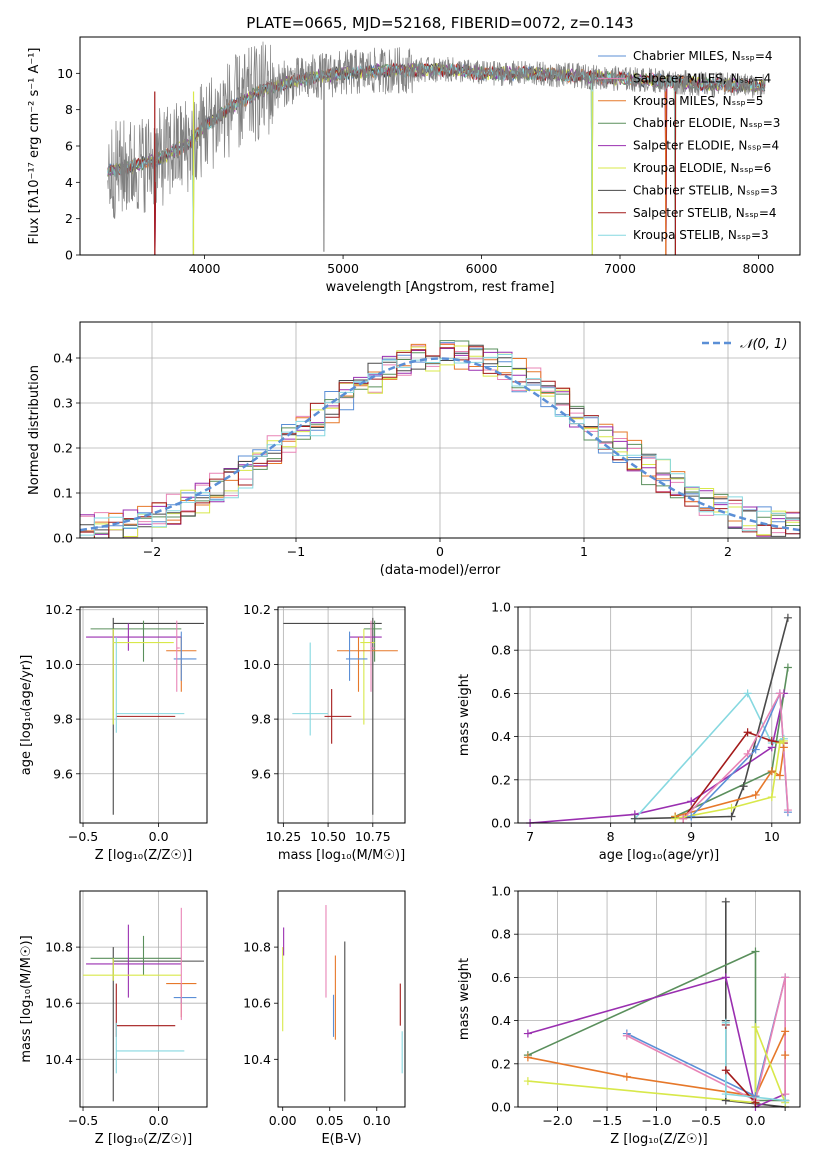 Image resolution: width=819 pixels, height=1170 pixels. I want to click on y-tick-label: 0.3, so click(63, 403).